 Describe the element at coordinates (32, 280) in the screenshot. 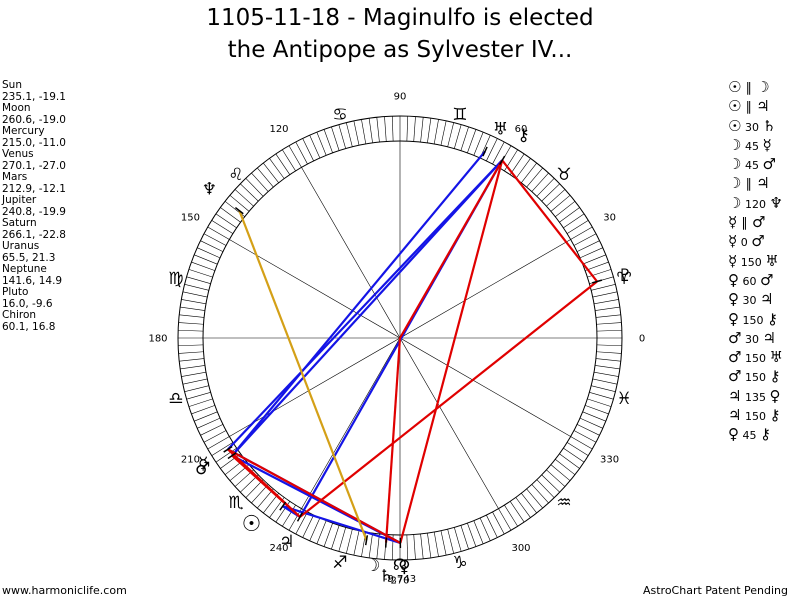

I see `planet-position: 141.6, 14.9` at that location.